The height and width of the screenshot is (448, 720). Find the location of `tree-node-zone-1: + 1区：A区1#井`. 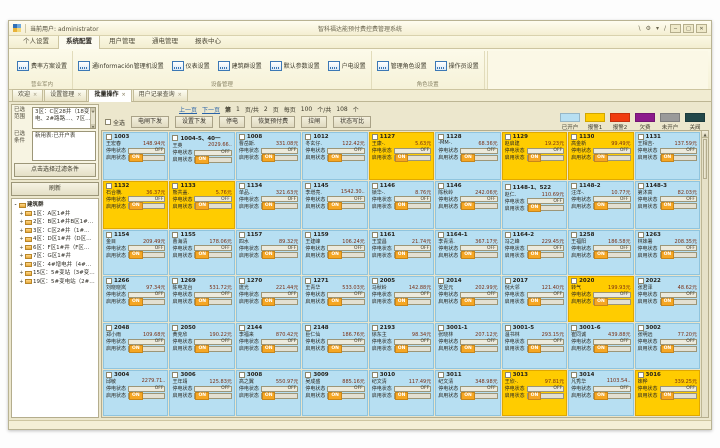

tree-node-zone-1: + 1区：A区1#井 is located at coordinates (55, 214).